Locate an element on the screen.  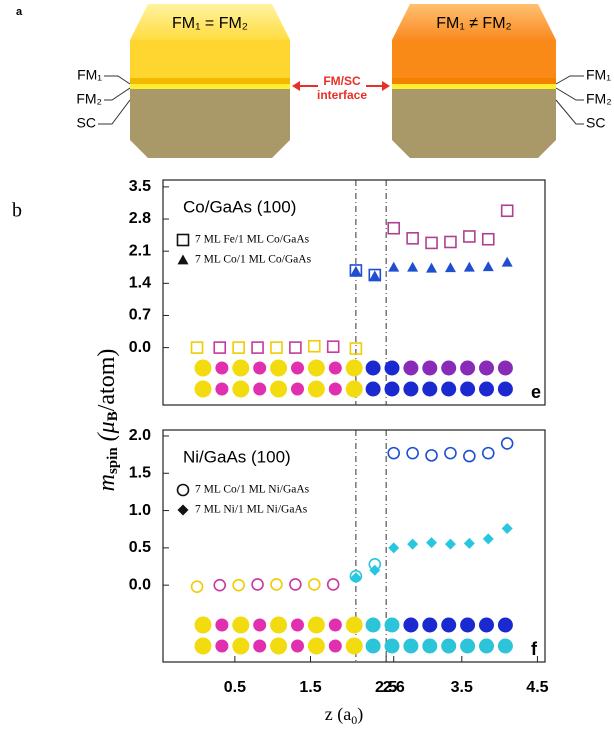
y-tick-label: 1.4 is located at coordinates (140, 283).